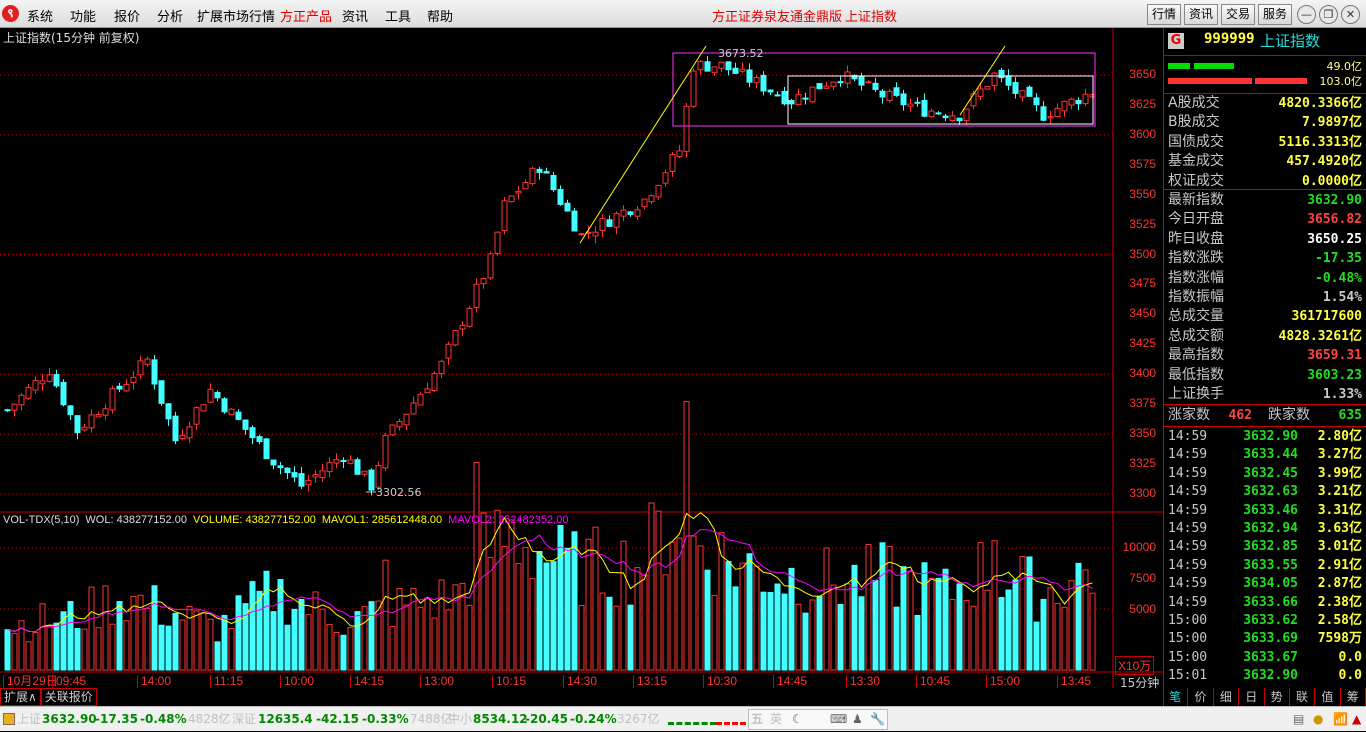 The image size is (1366, 732). What do you see at coordinates (509, 681) in the screenshot?
I see `time-axis-label: 10:15` at bounding box center [509, 681].